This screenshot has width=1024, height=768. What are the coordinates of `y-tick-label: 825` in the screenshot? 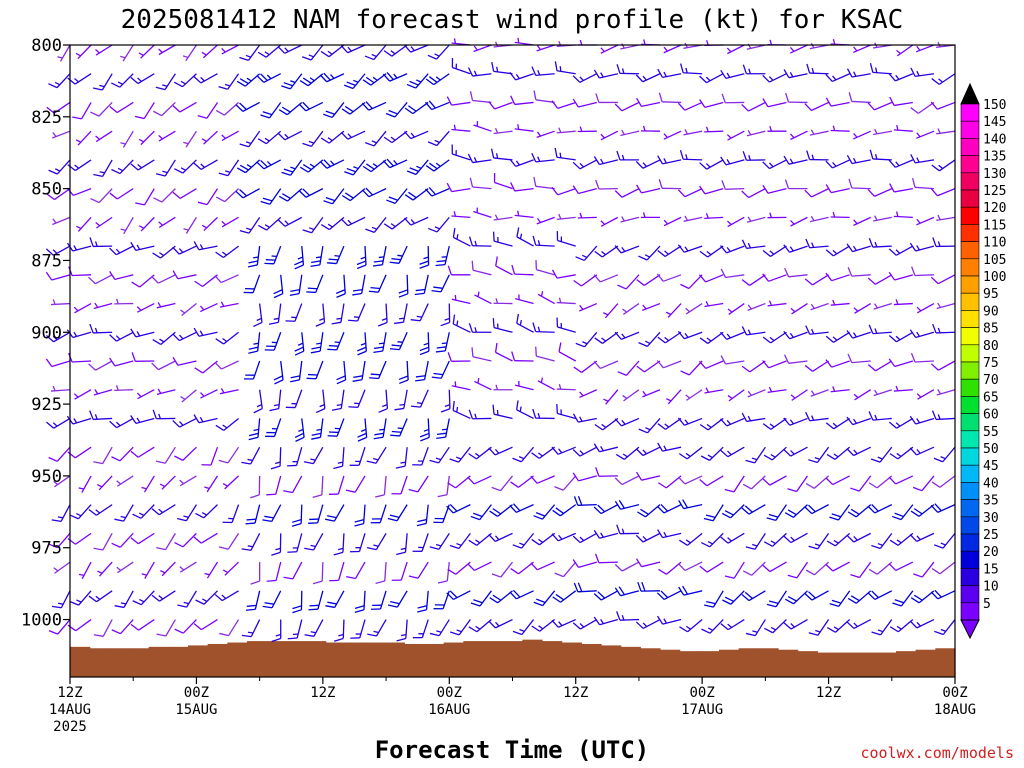 It's located at (46, 118).